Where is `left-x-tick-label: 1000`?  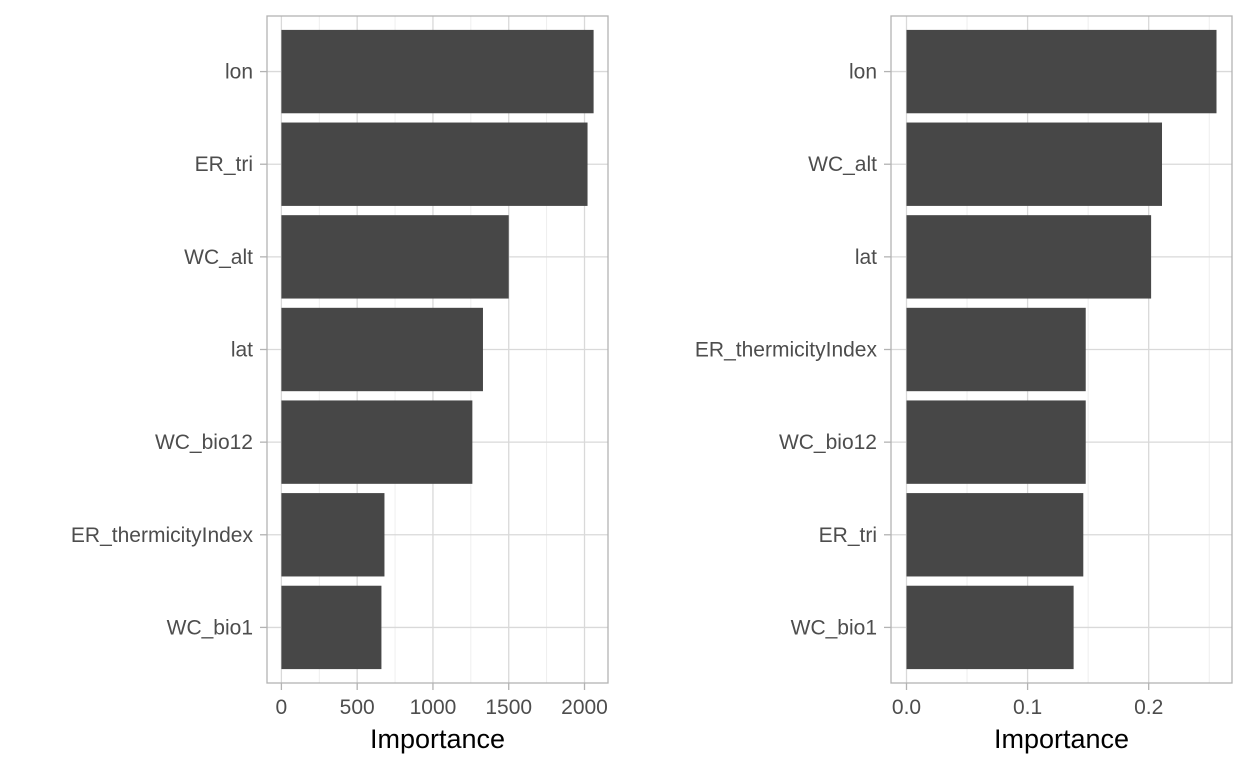
left-x-tick-label: 1000 is located at coordinates (433, 707).